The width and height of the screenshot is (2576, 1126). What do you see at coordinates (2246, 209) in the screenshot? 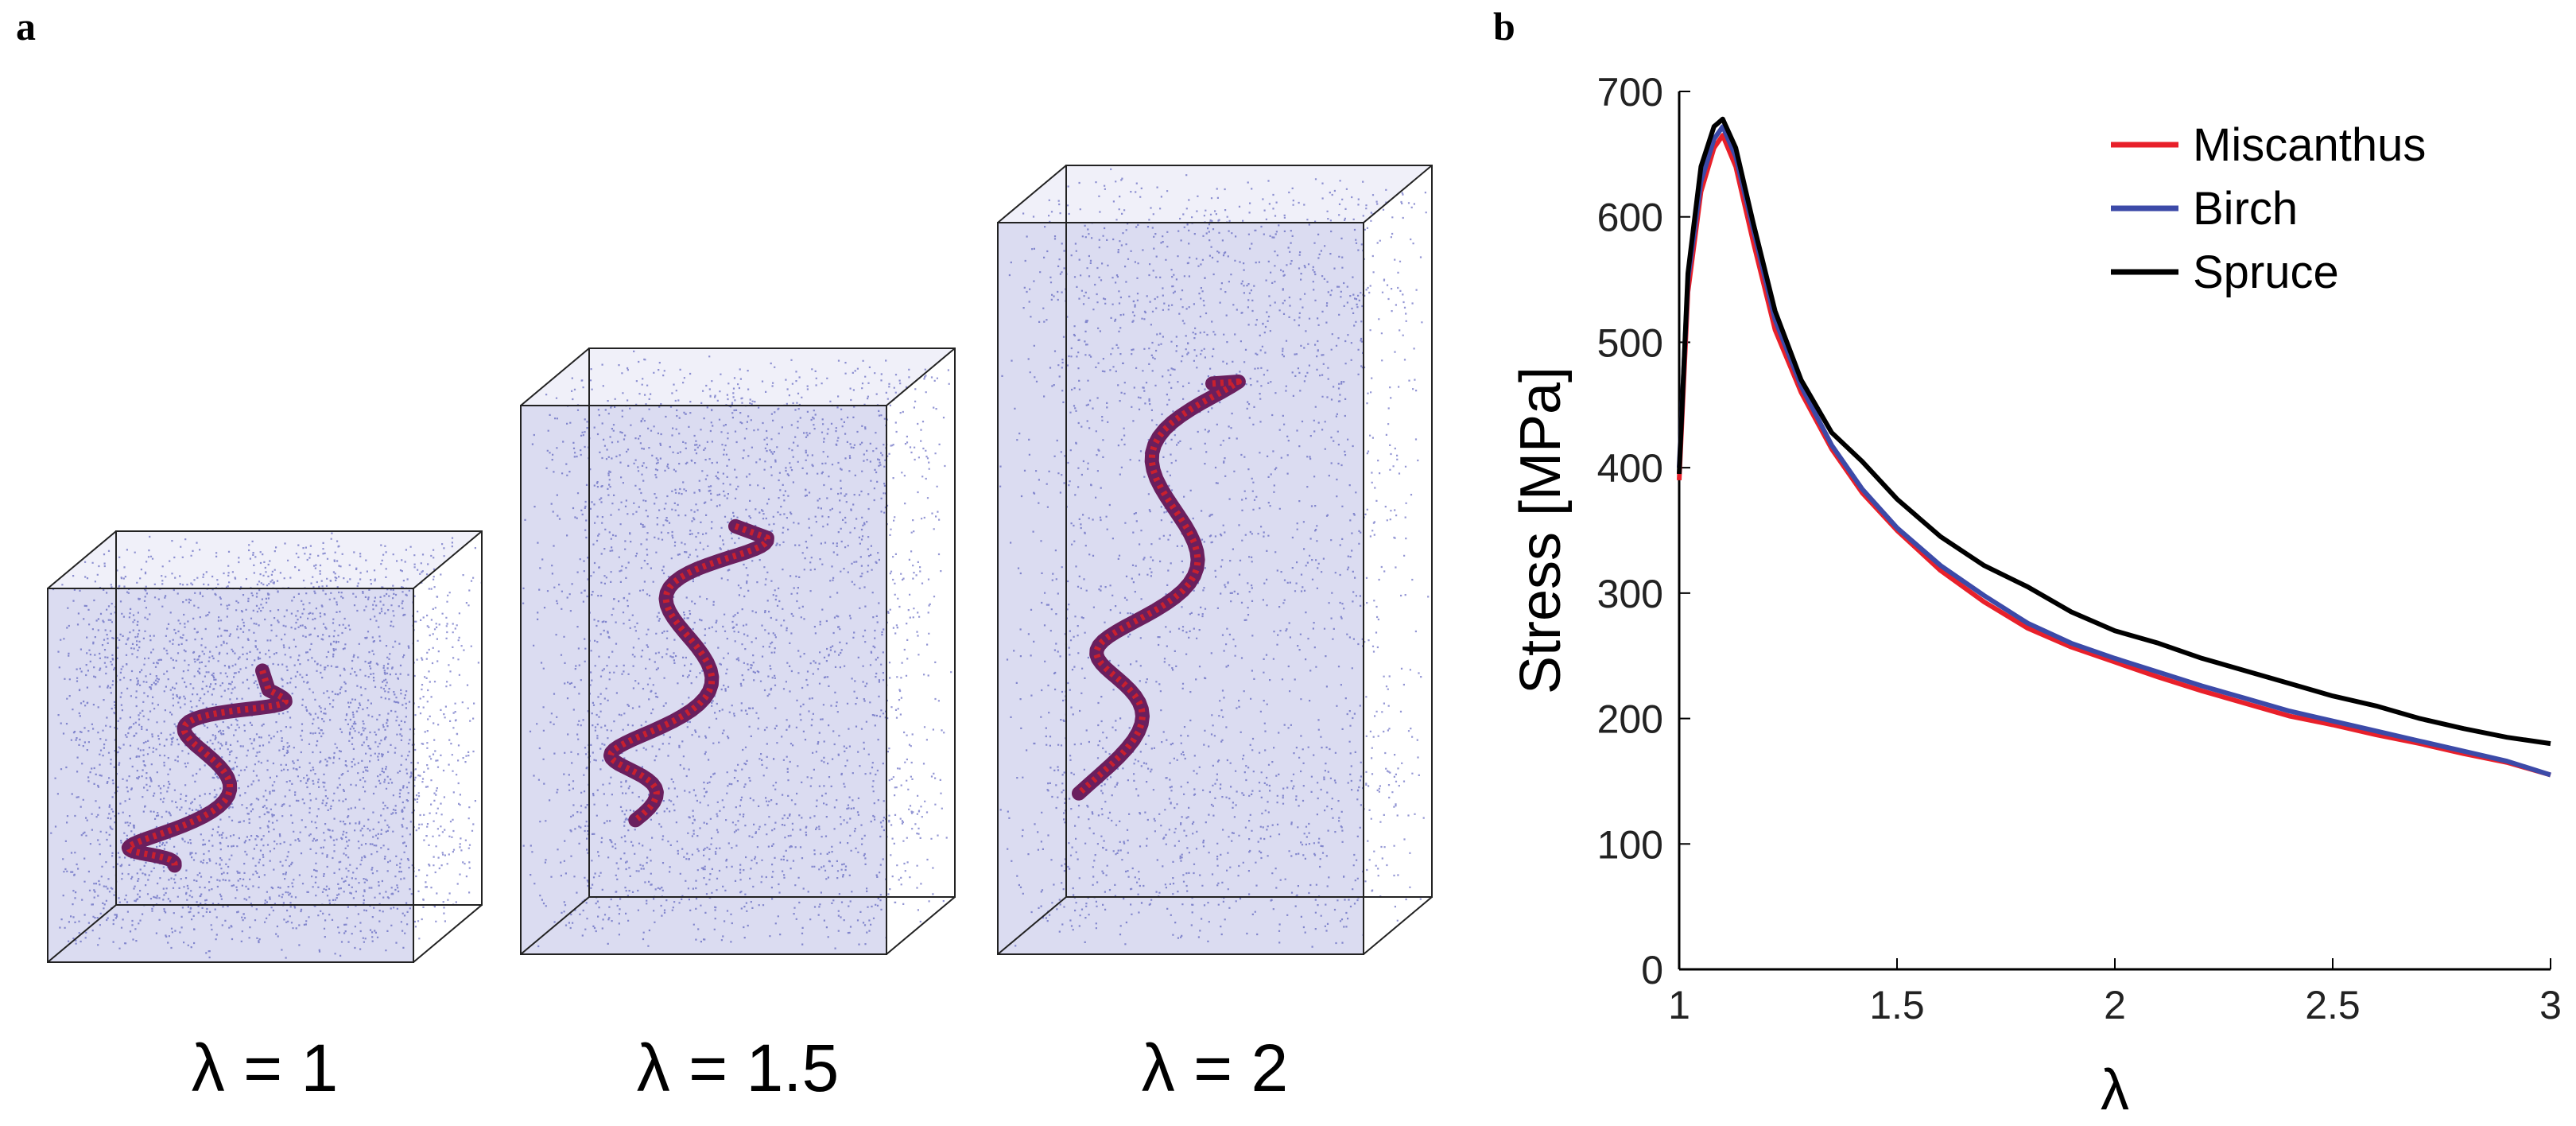
I see `legend-label: Birch` at bounding box center [2246, 209].